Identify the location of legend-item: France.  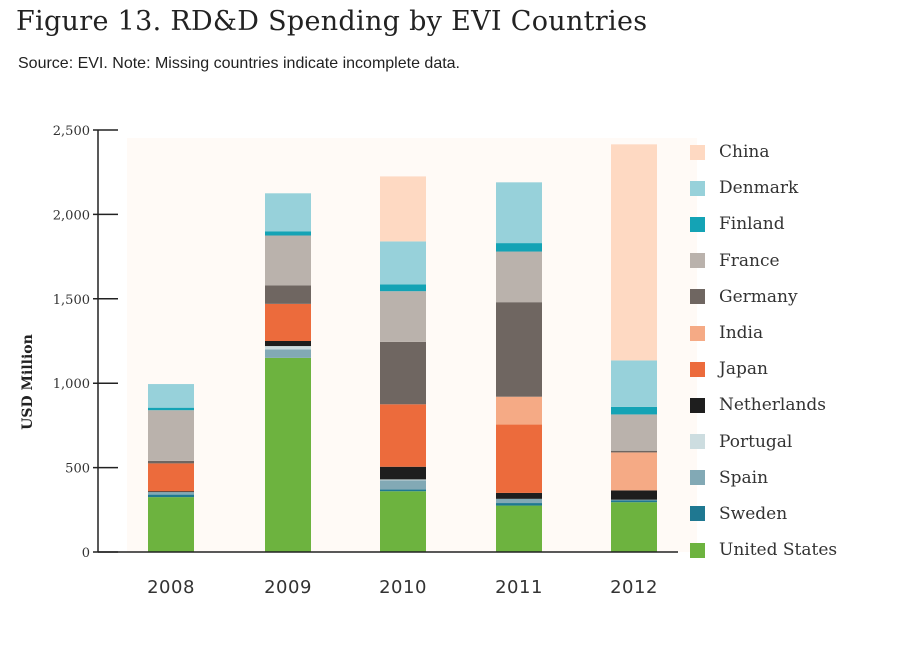
(763, 261).